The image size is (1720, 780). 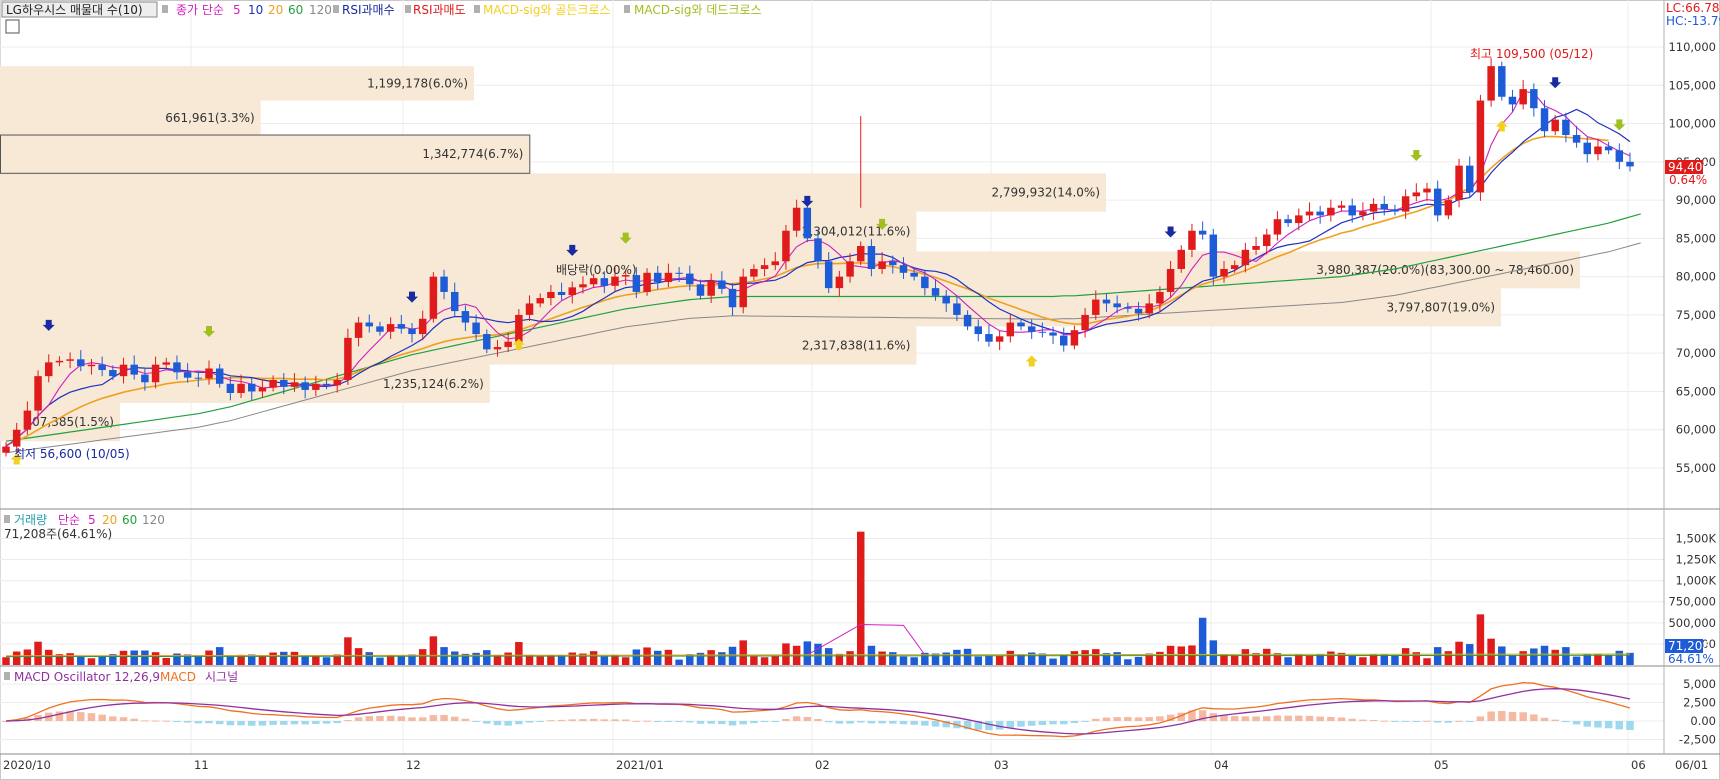 What do you see at coordinates (237, 83) in the screenshot?
I see `profile-bar` at bounding box center [237, 83].